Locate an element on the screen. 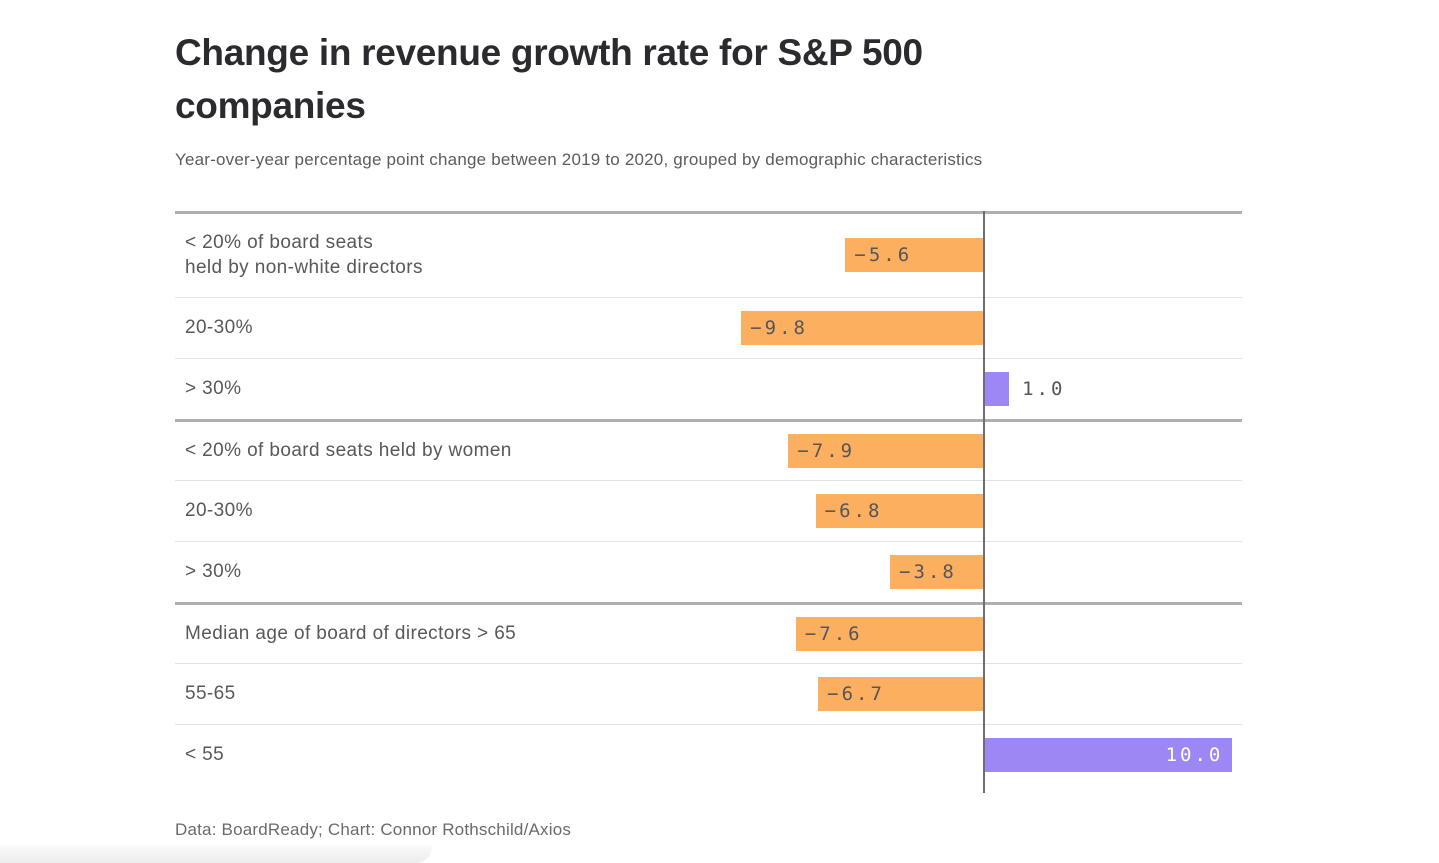 The image size is (1439, 863). value-label: −7.9 is located at coordinates (826, 450).